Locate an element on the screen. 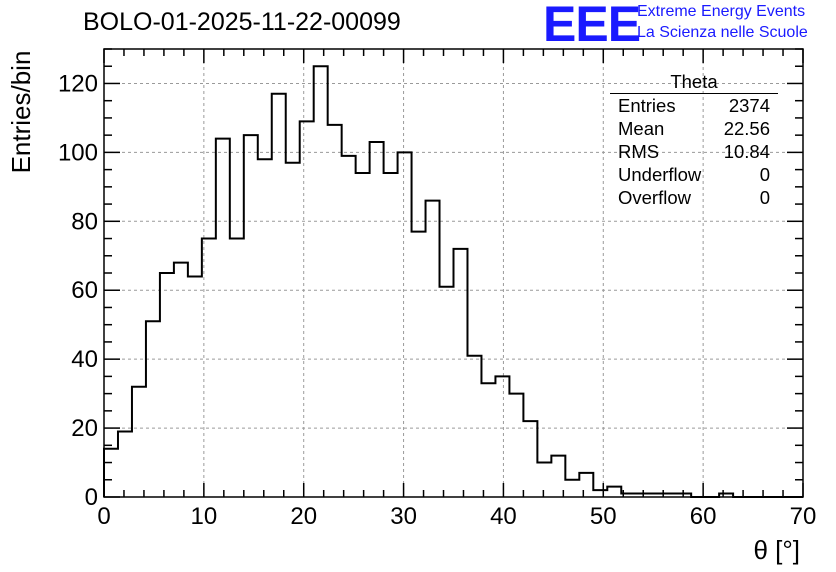 Image resolution: width=836 pixels, height=572 pixels. y-tick-label: 0 is located at coordinates (91, 497).